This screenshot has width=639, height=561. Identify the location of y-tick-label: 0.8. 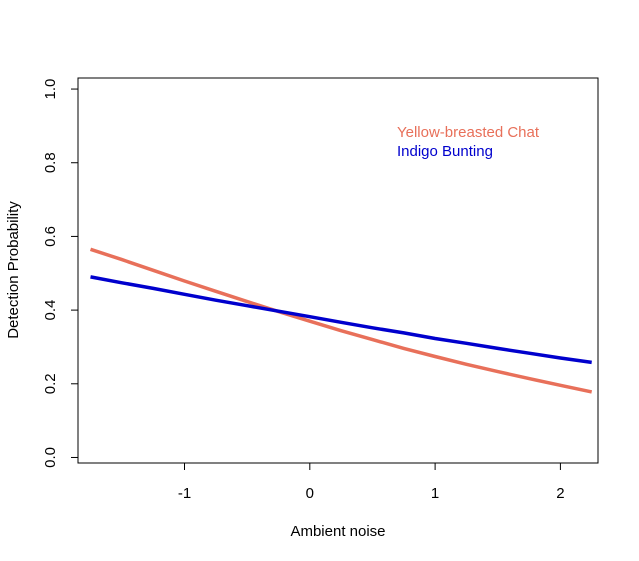
(50, 162).